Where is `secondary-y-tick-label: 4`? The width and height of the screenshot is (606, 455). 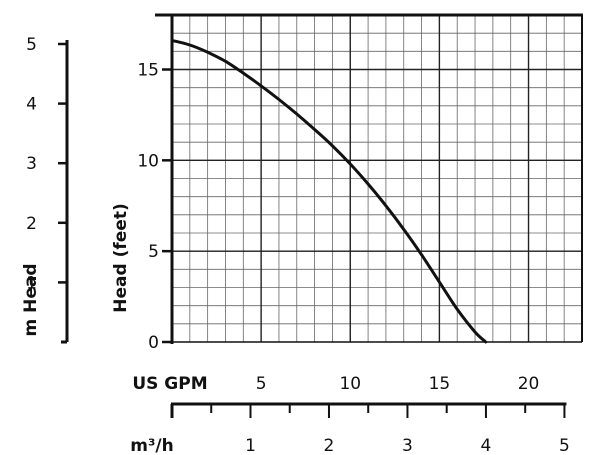 secondary-y-tick-label: 4 is located at coordinates (31, 105).